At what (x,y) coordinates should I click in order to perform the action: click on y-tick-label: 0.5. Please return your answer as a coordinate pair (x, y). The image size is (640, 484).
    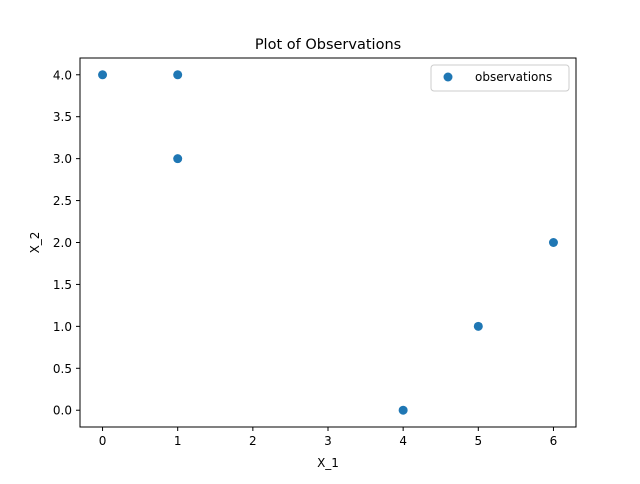
    Looking at the image, I should click on (62, 369).